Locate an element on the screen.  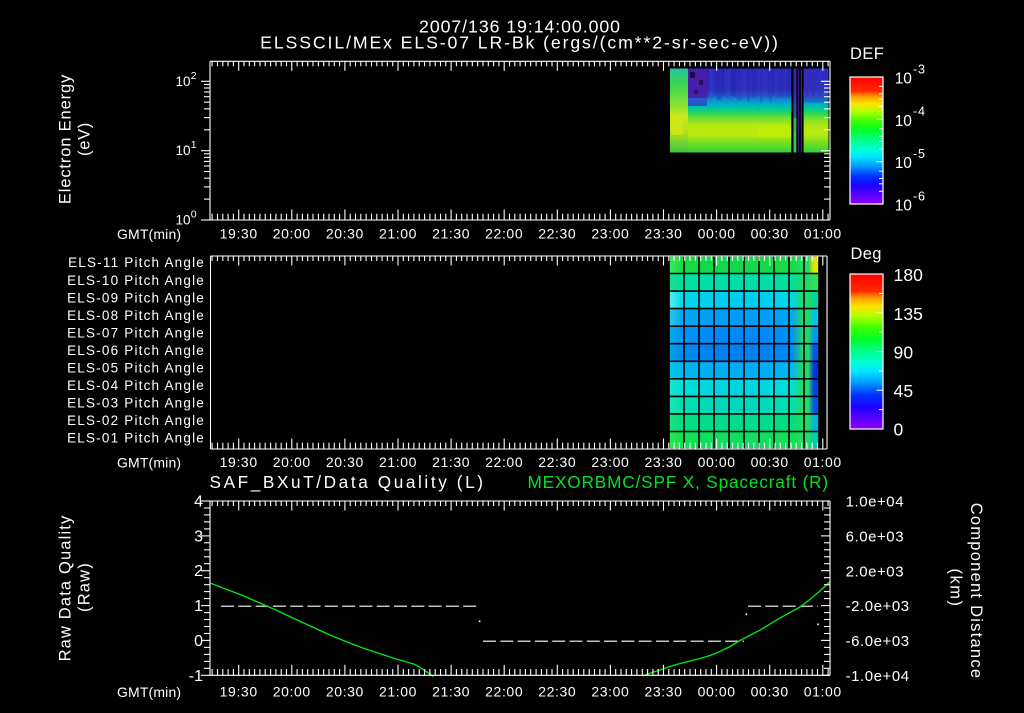
svg-text: ELS-06 Pitch Angle is located at coordinates (136, 350).